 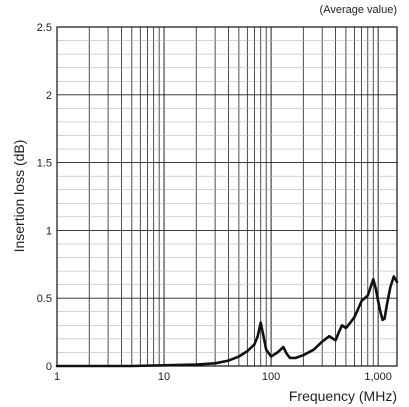 I want to click on y-axis-label: Insertion loss (dB), so click(x=19, y=196).